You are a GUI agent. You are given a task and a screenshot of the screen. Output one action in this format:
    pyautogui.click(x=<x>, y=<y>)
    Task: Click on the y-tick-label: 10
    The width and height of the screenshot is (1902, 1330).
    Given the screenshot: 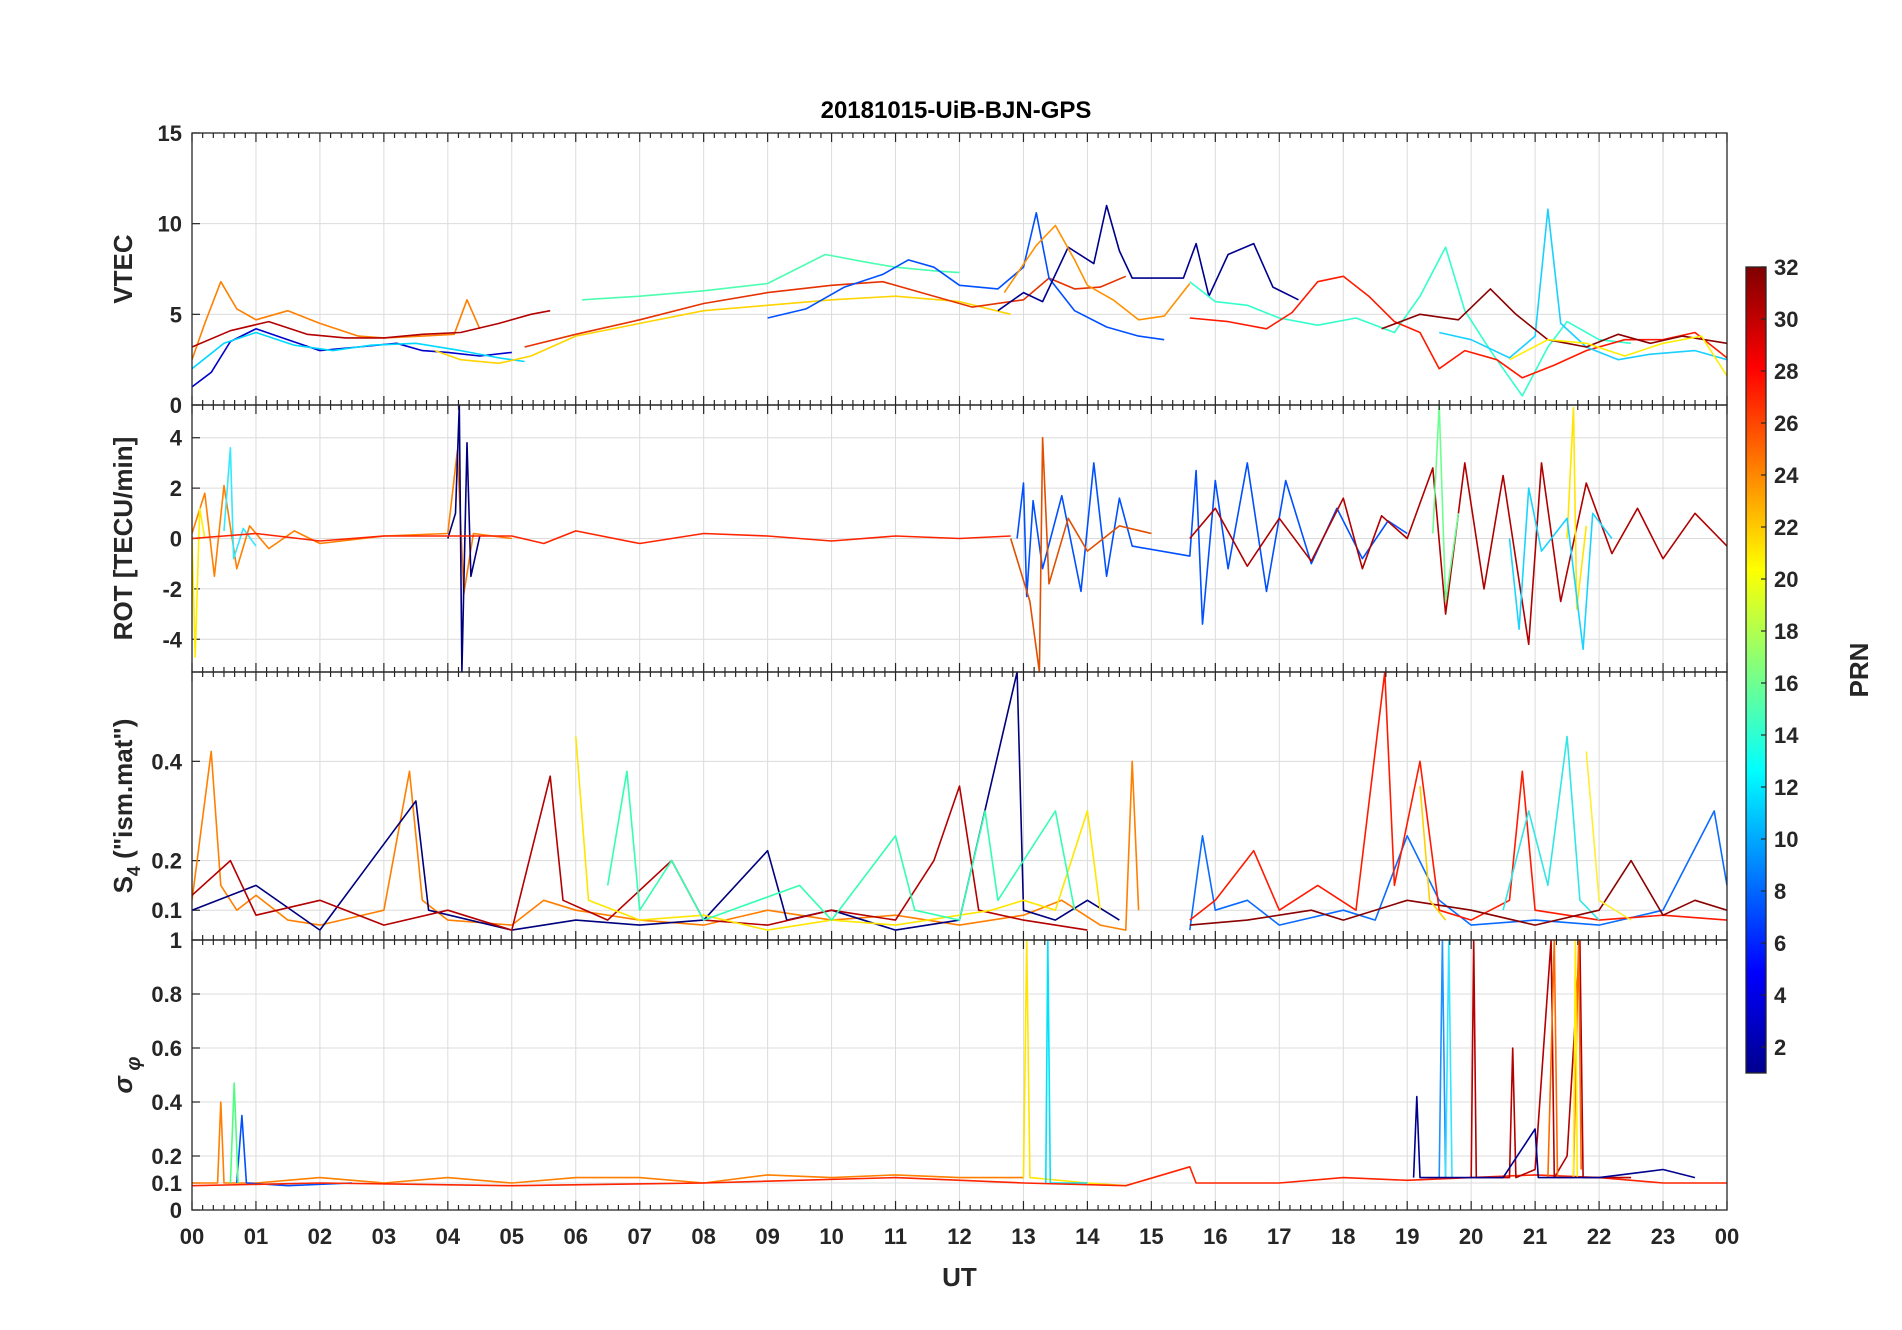 What is the action you would take?
    pyautogui.click(x=170, y=224)
    